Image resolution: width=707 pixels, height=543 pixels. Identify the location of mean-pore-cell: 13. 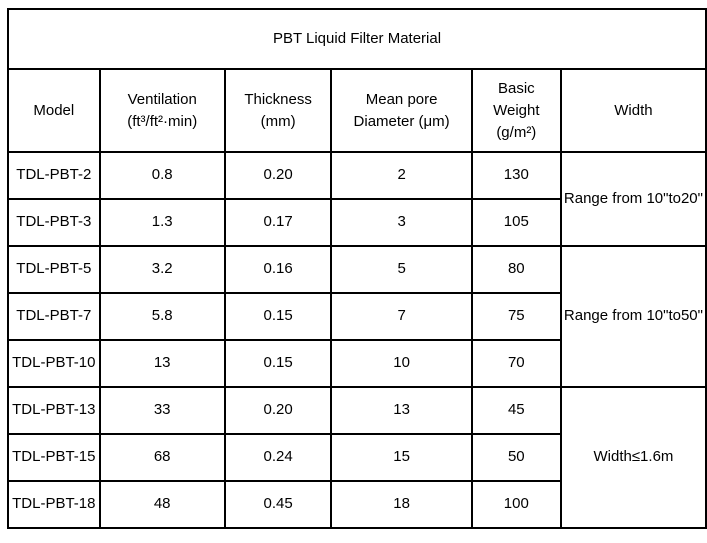
(401, 410).